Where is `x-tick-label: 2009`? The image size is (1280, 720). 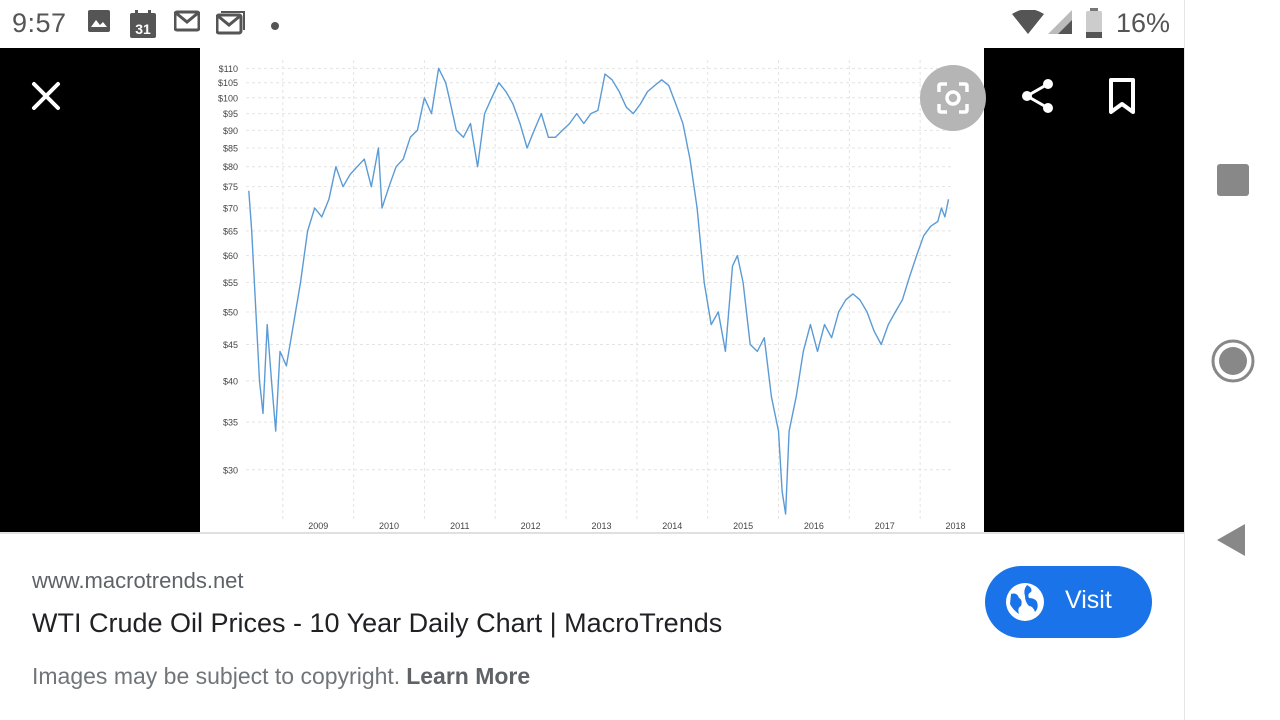 x-tick-label: 2009 is located at coordinates (318, 526).